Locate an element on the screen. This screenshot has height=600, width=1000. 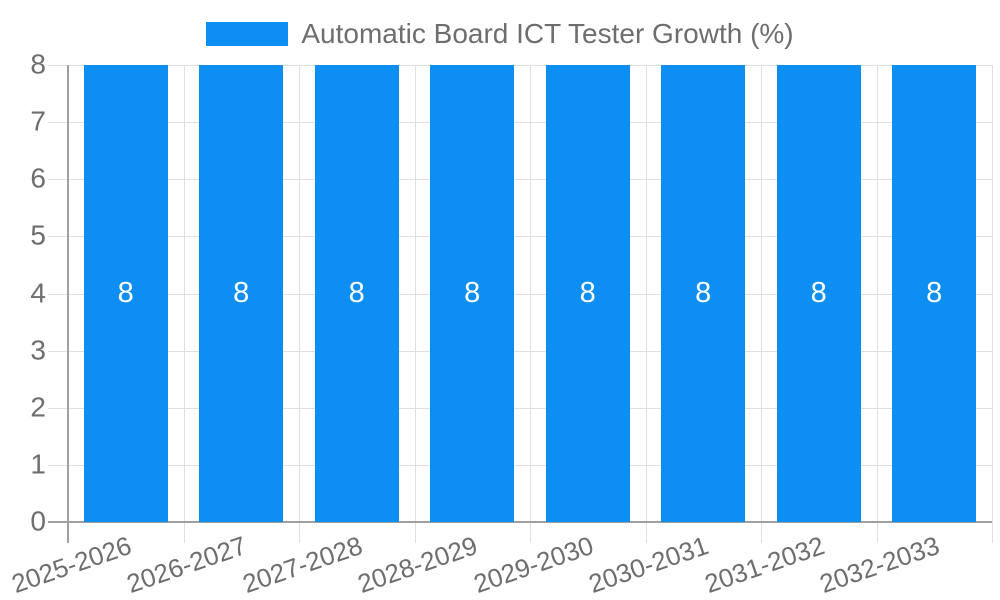
x-tick-label: 2029-2030 is located at coordinates (533, 564).